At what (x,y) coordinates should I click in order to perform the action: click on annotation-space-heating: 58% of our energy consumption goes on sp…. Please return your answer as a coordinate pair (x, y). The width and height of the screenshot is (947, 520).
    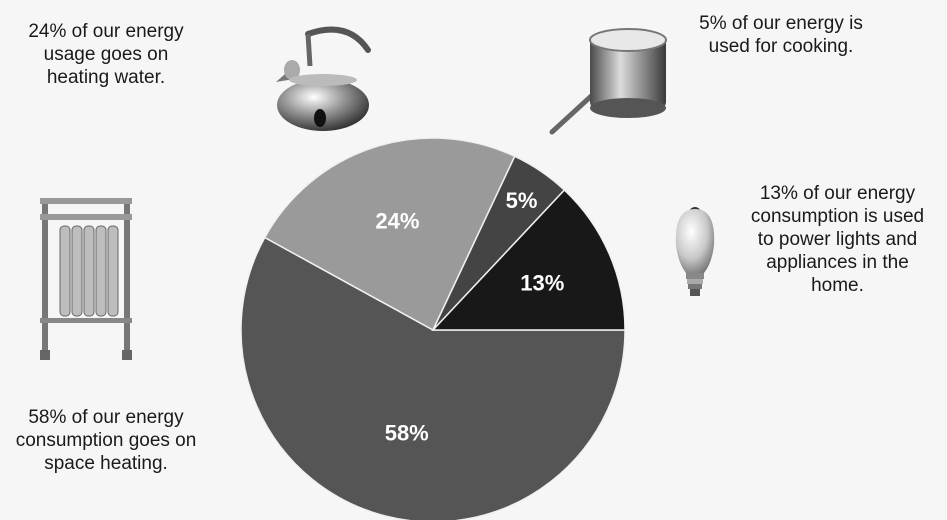
    Looking at the image, I should click on (106, 440).